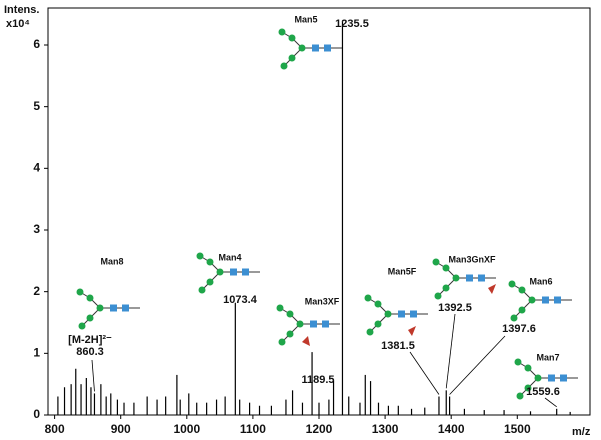 This screenshot has width=601, height=440. Describe the element at coordinates (36, 44) in the screenshot. I see `y-tick-label: 6` at that location.